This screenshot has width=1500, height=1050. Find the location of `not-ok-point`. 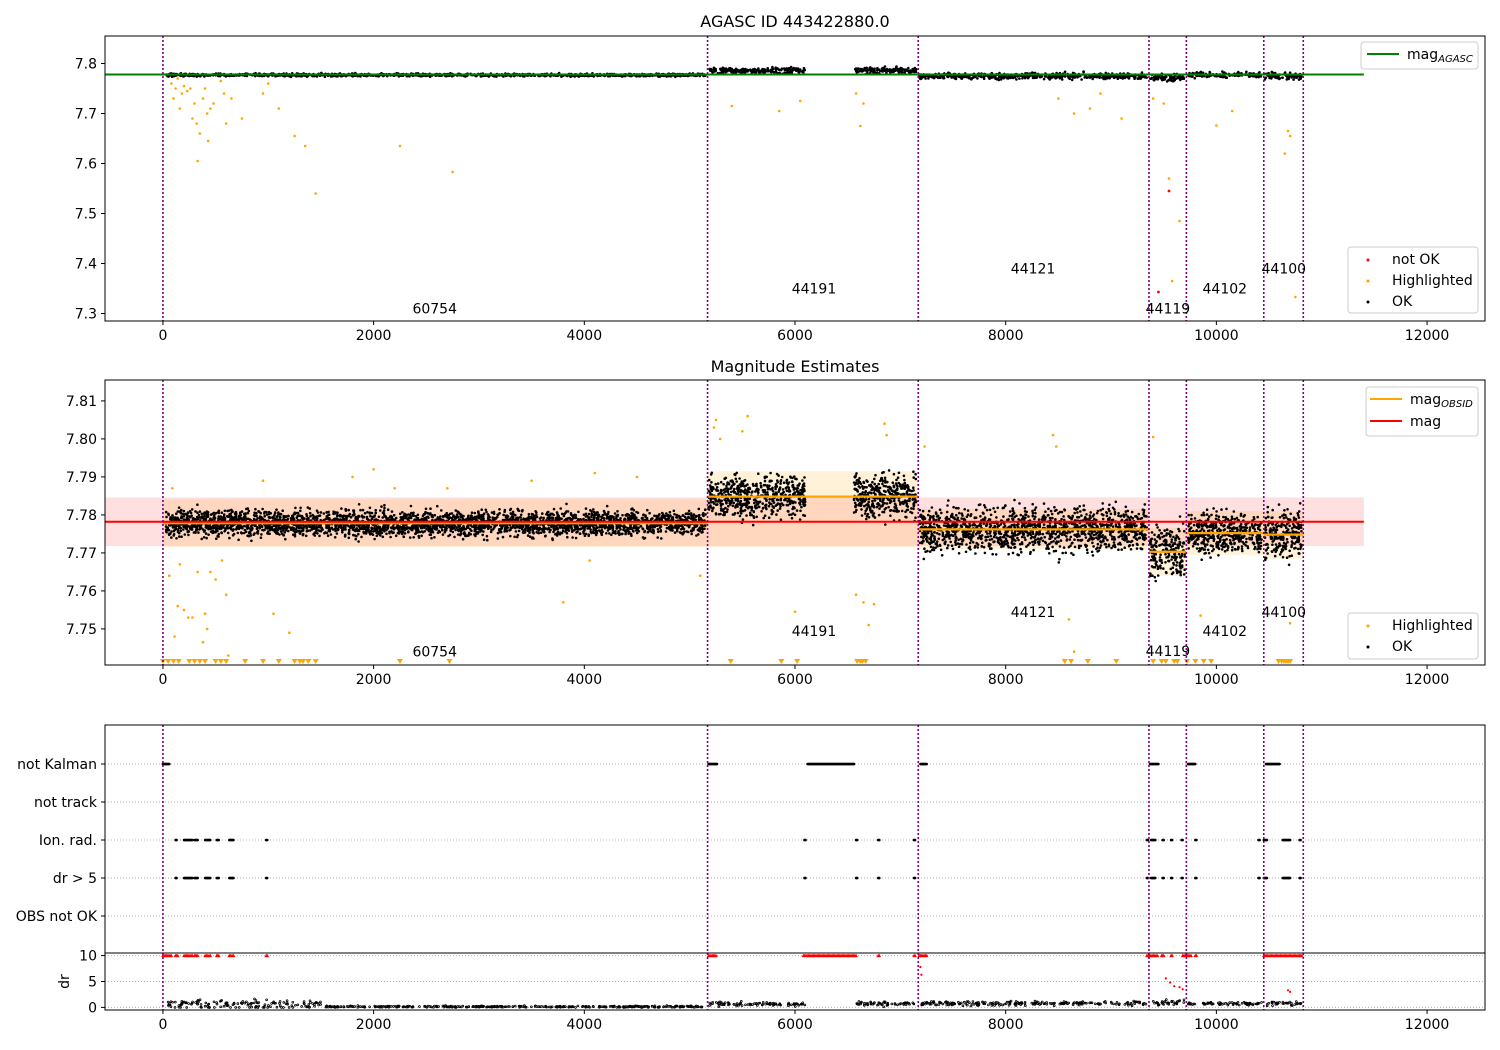

not-ok-point is located at coordinates (1169, 191).